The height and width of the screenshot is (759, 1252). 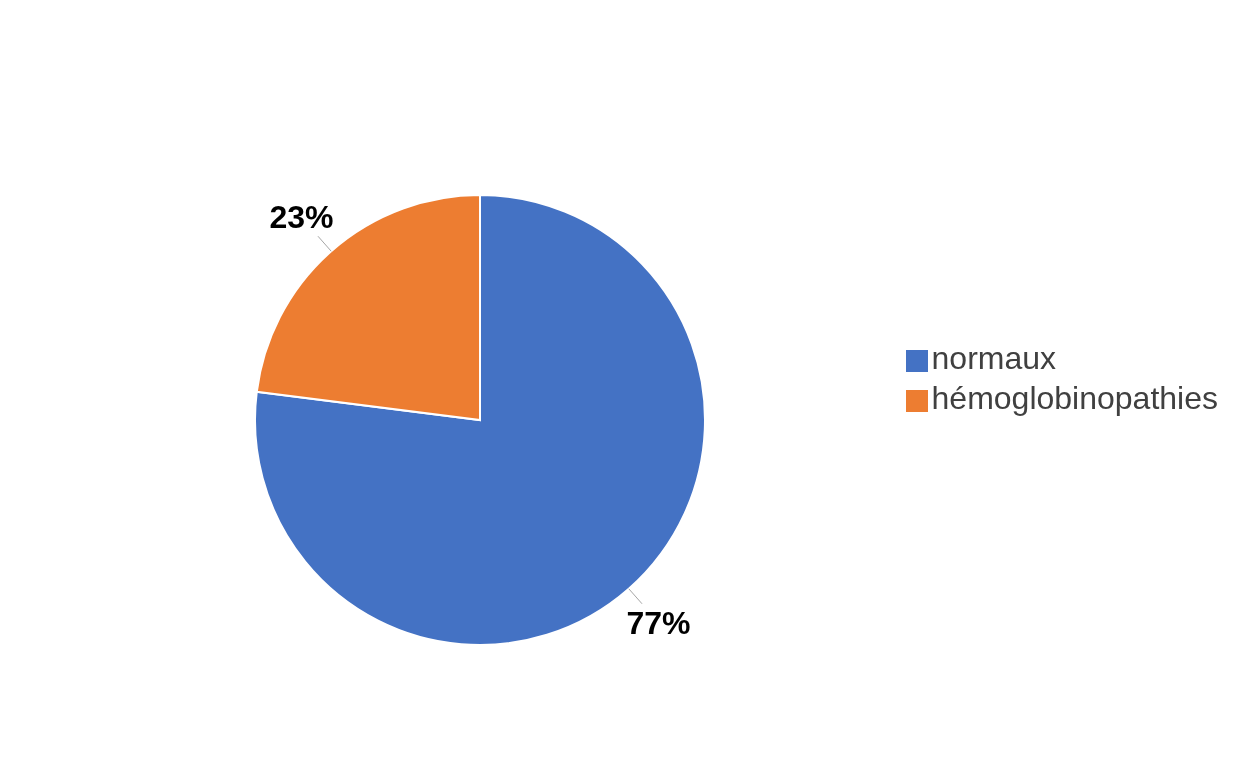 What do you see at coordinates (1074, 398) in the screenshot?
I see `legend-label: hémoglobinopathies` at bounding box center [1074, 398].